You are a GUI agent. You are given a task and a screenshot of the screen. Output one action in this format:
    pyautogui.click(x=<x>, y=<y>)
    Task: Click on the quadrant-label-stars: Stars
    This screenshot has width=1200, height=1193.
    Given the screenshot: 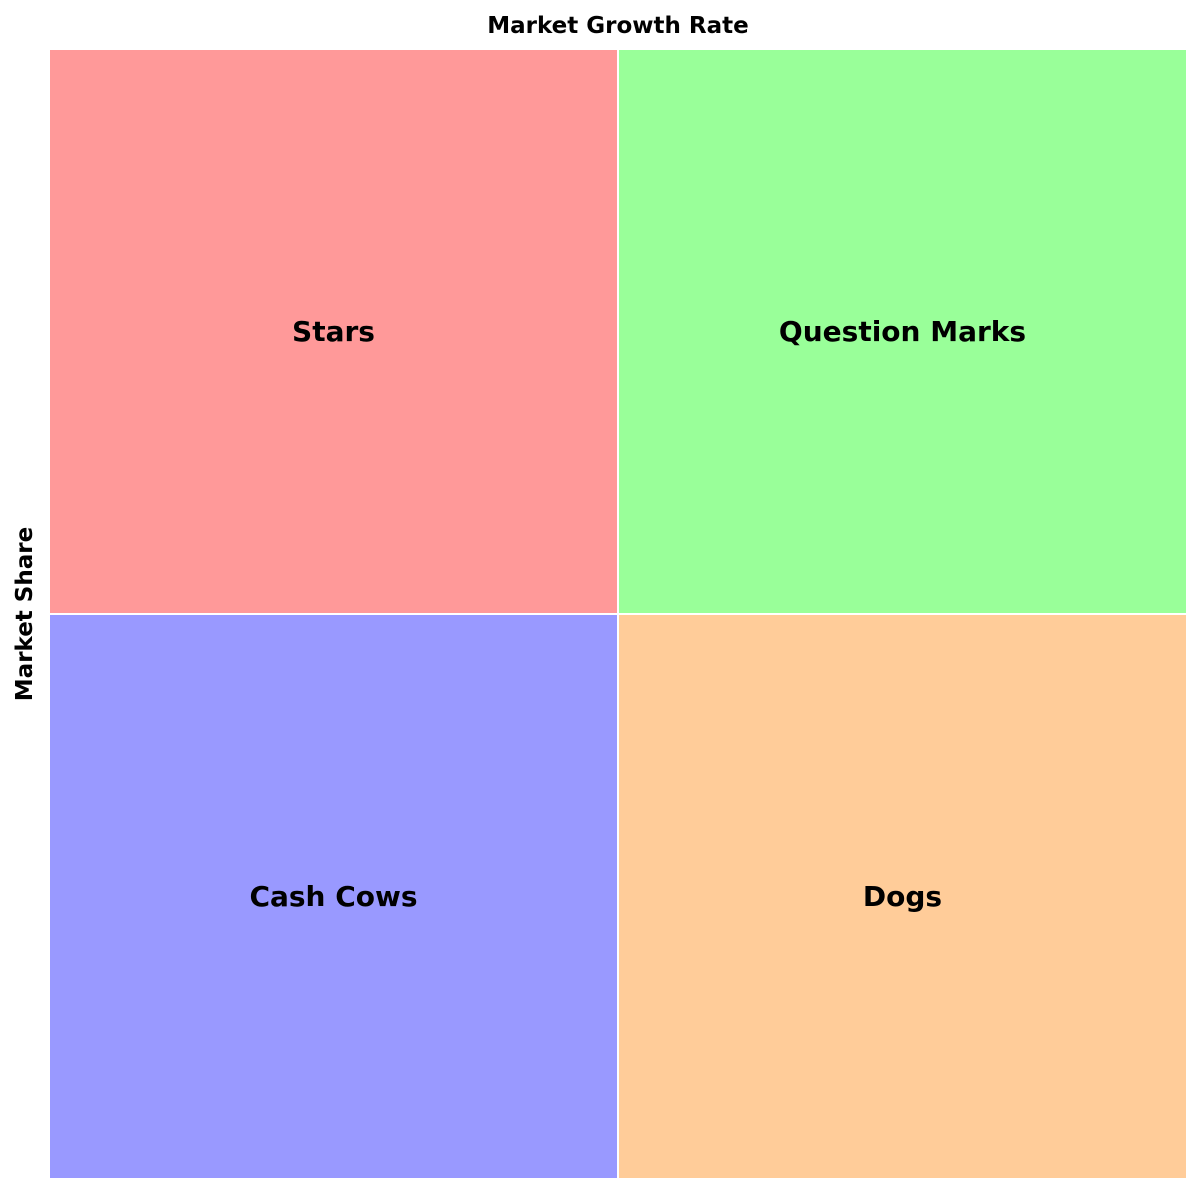 What is the action you would take?
    pyautogui.click(x=333, y=331)
    